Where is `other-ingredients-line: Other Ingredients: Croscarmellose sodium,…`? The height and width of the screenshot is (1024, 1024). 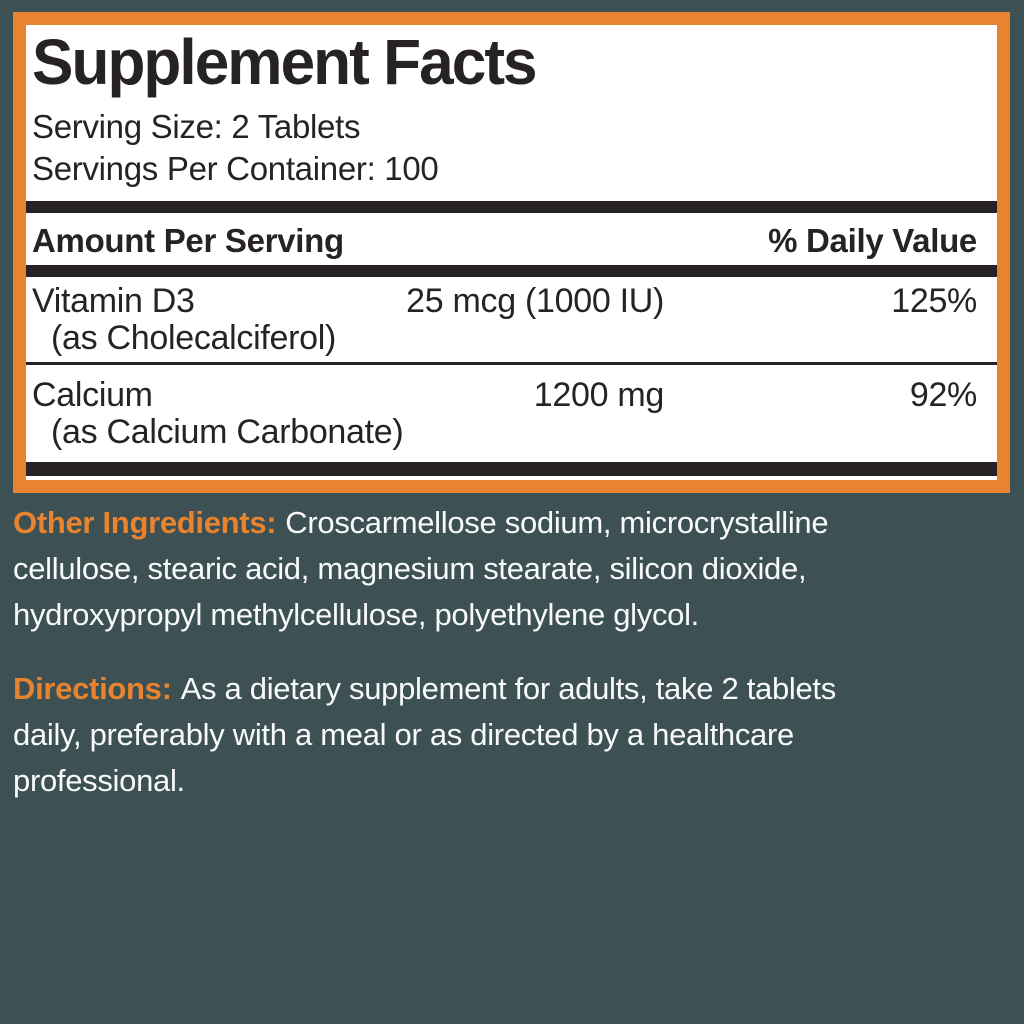 other-ingredients-line: Other Ingredients: Croscarmellose sodium,… is located at coordinates (515, 523).